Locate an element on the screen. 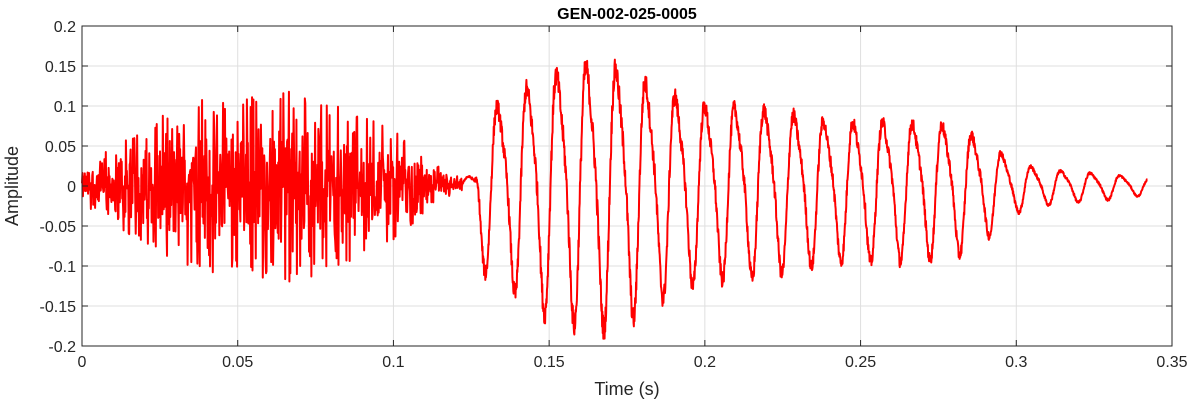  x-tick-label: 0.2 is located at coordinates (705, 362).